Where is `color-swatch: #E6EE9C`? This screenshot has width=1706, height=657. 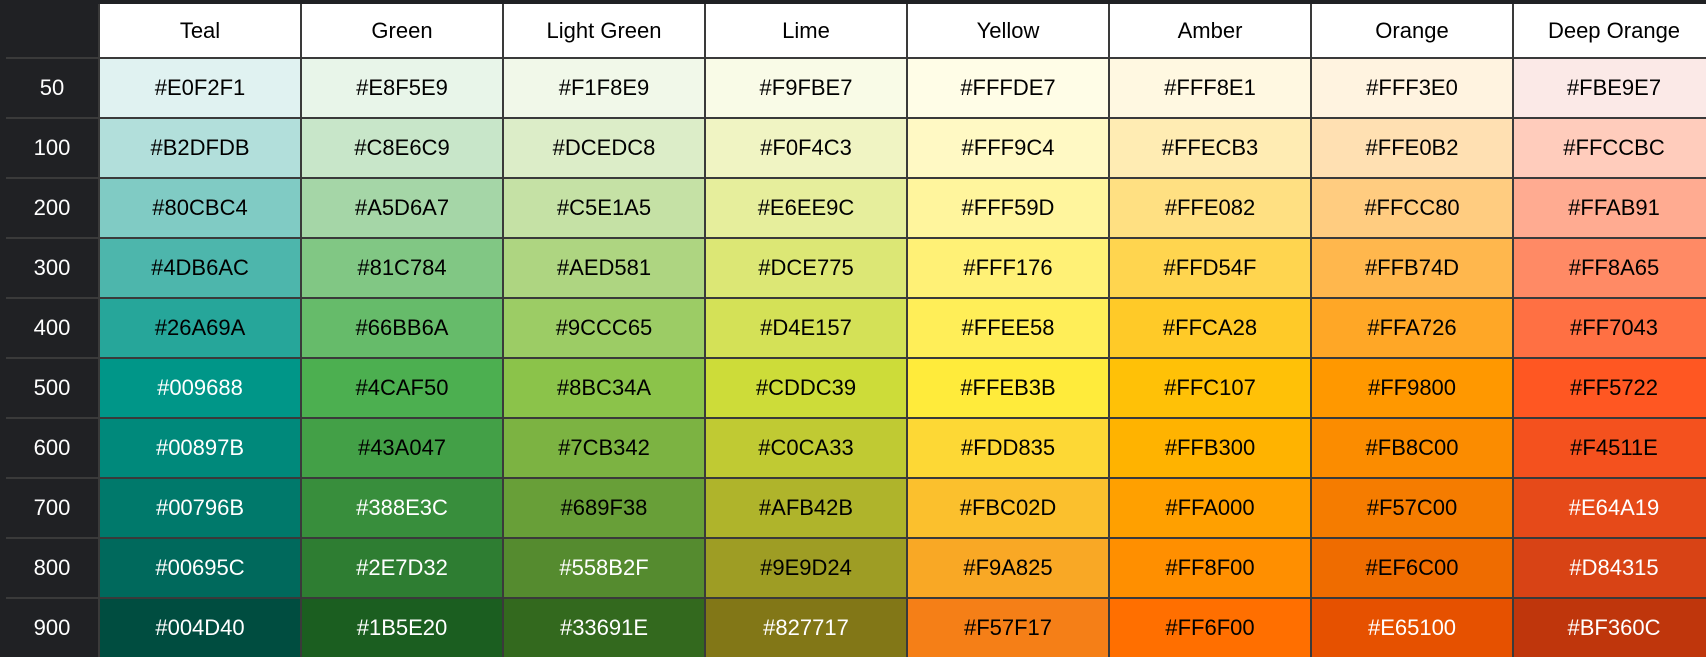 color-swatch: #E6EE9C is located at coordinates (806, 208).